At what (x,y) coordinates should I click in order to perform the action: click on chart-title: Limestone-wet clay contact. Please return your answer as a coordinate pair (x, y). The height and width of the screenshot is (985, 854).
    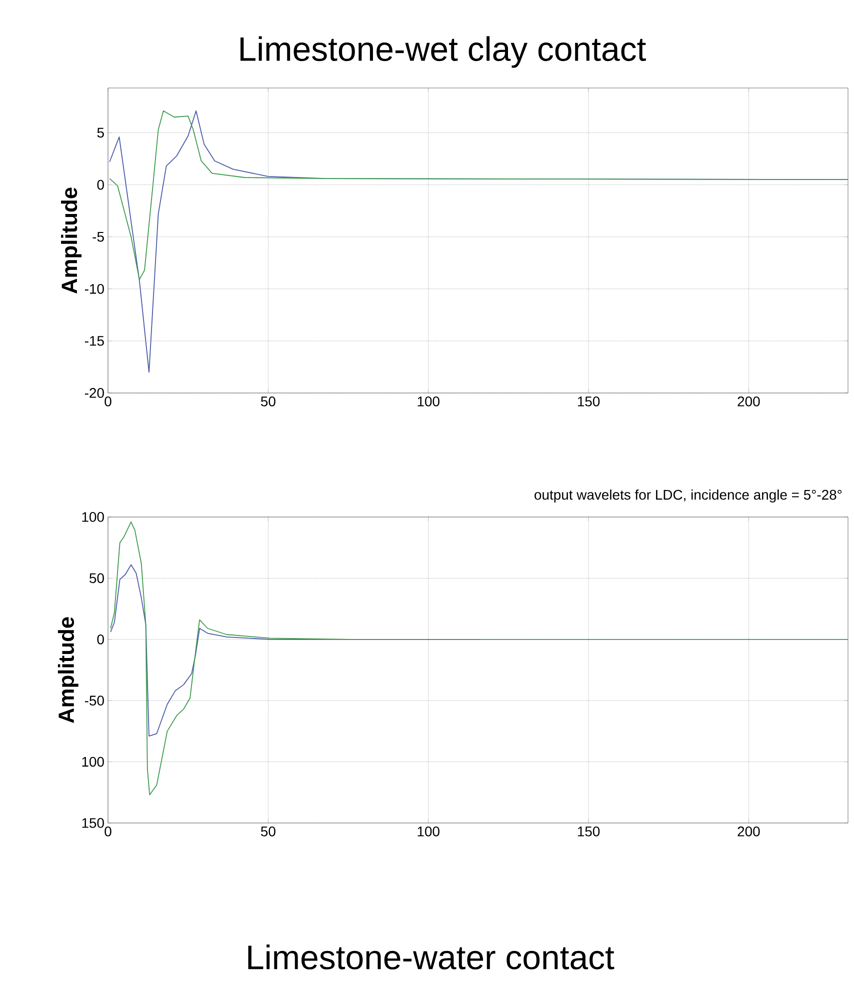
    Looking at the image, I should click on (443, 52).